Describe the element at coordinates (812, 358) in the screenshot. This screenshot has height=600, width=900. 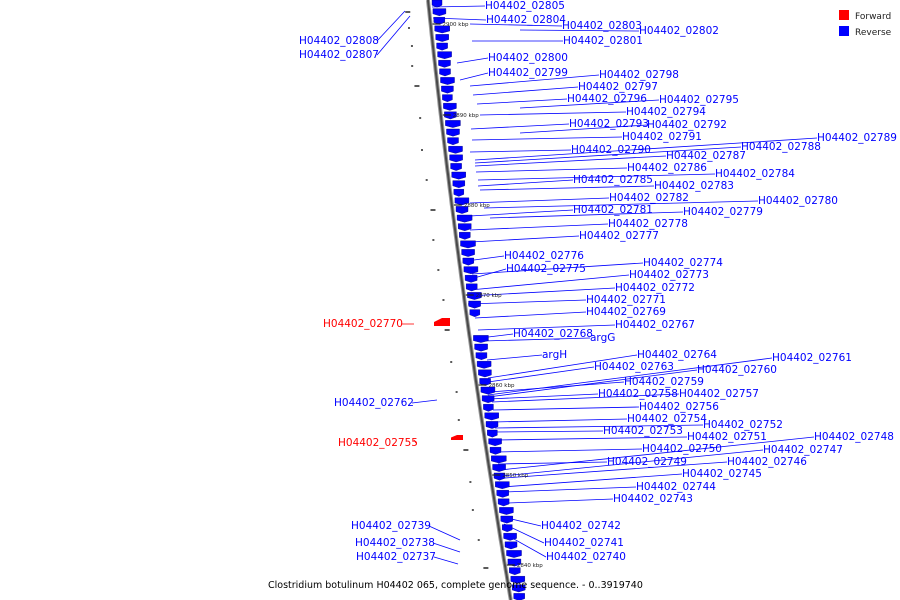
I see `gene-label: H04402_02761` at that location.